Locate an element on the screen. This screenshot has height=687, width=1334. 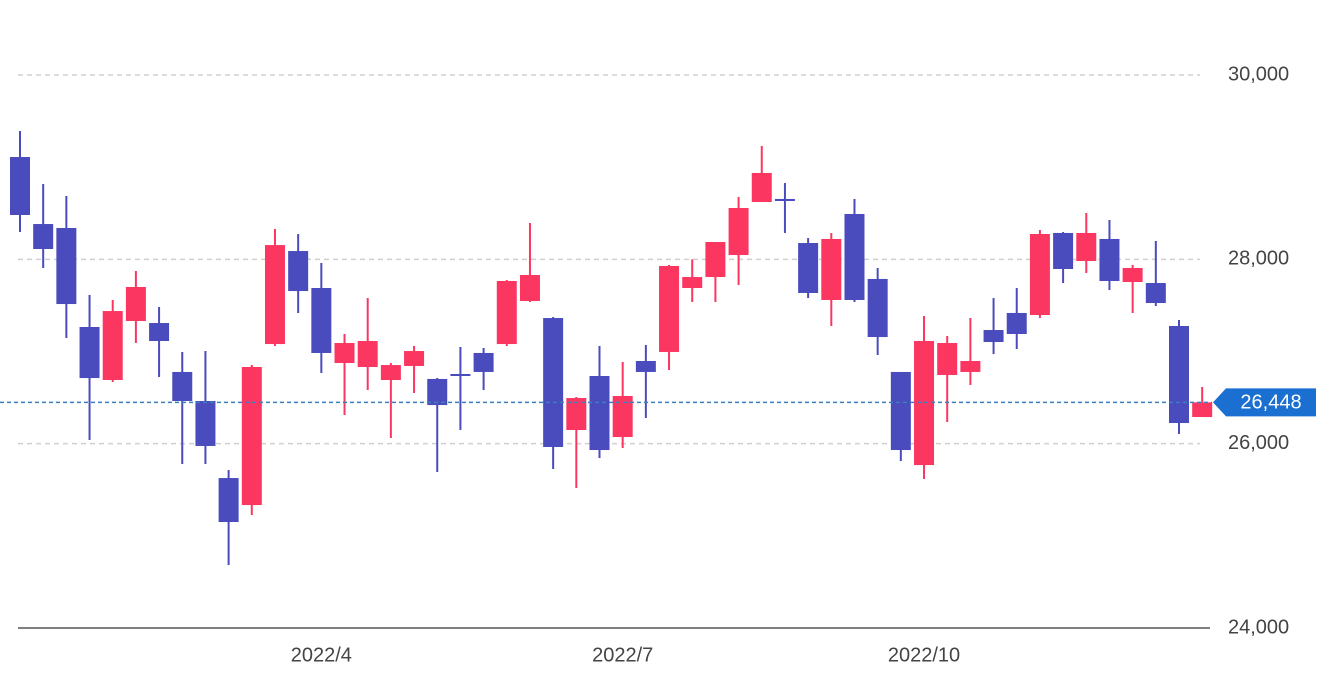
y-tick-label: 26,000 is located at coordinates (1258, 443).